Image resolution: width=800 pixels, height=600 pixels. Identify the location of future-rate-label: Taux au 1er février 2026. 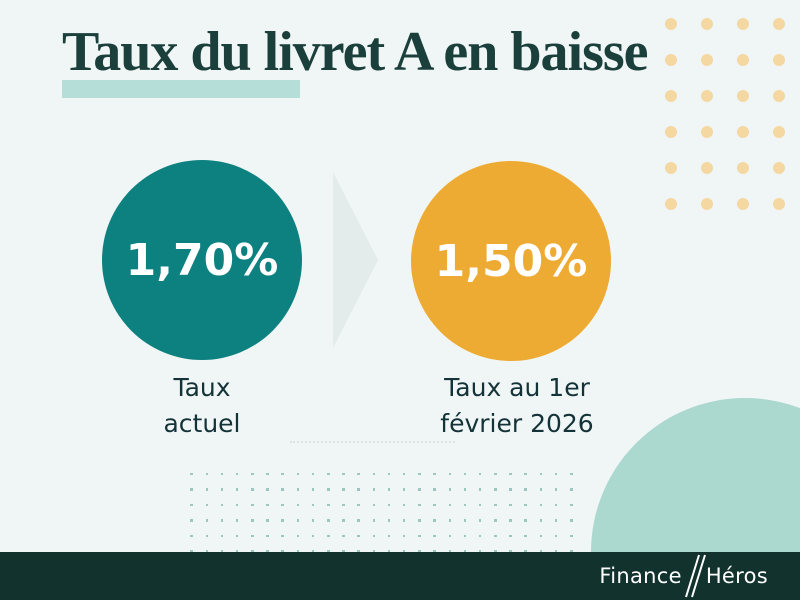
(517, 406).